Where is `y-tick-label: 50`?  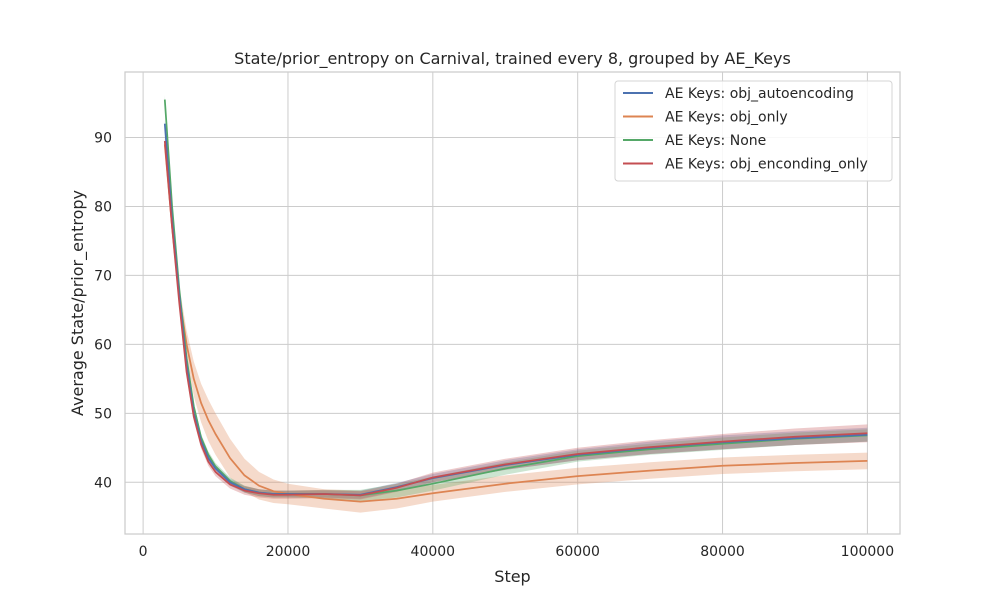
y-tick-label: 50 is located at coordinates (103, 414).